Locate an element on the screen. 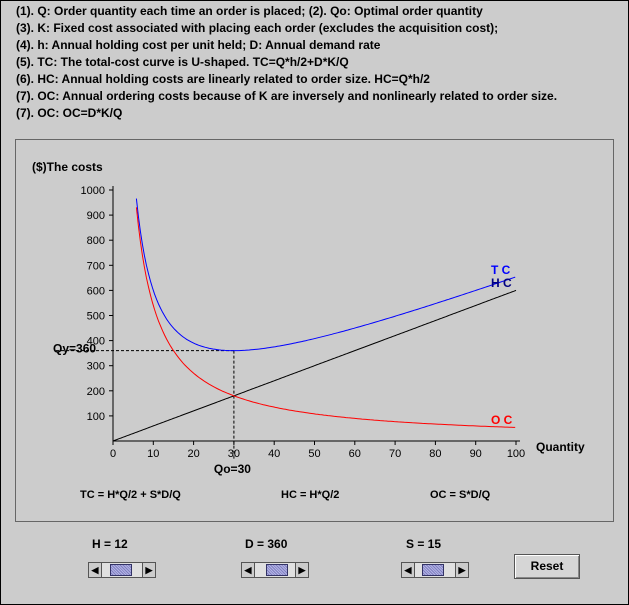 The image size is (629, 605). optimum-cost-label: Qy=360 is located at coordinates (74, 349).